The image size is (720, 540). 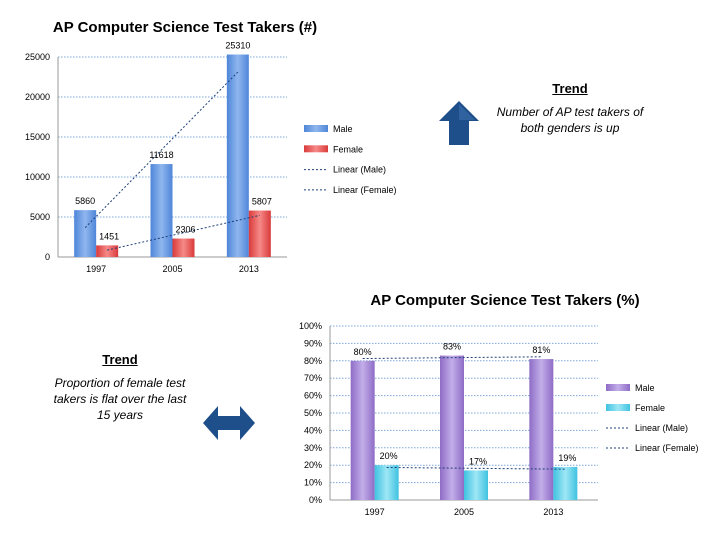 What do you see at coordinates (120, 399) in the screenshot?
I see `trend-text-line: takers is flat over the last` at bounding box center [120, 399].